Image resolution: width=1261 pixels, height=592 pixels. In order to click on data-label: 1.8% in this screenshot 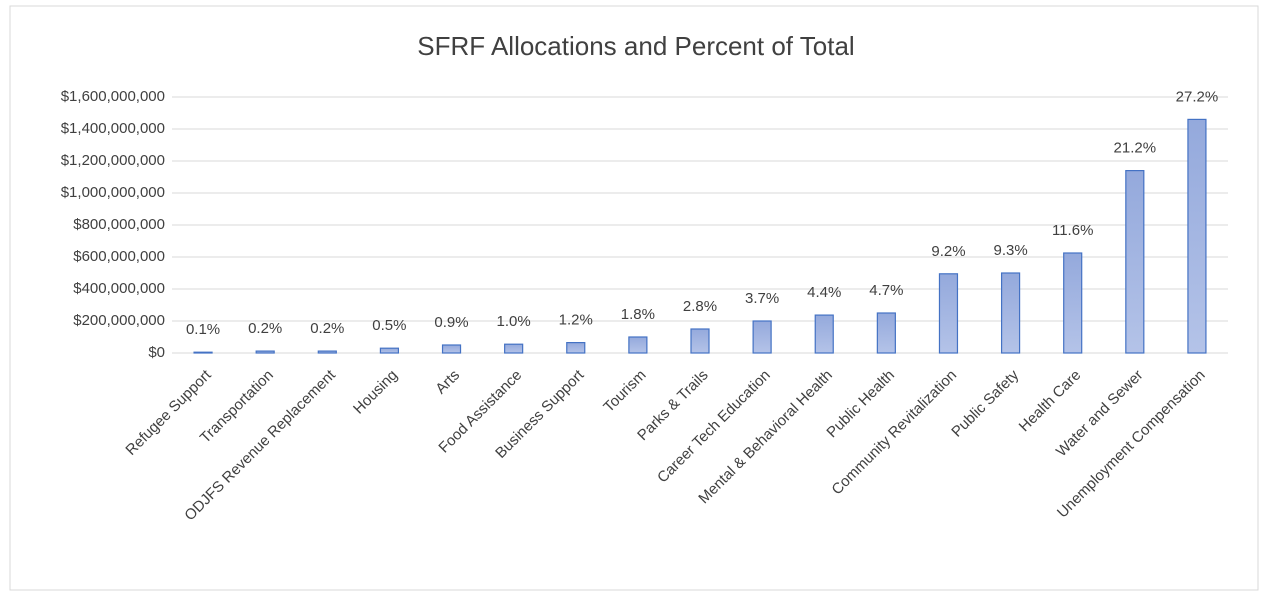, I will do `click(638, 314)`.